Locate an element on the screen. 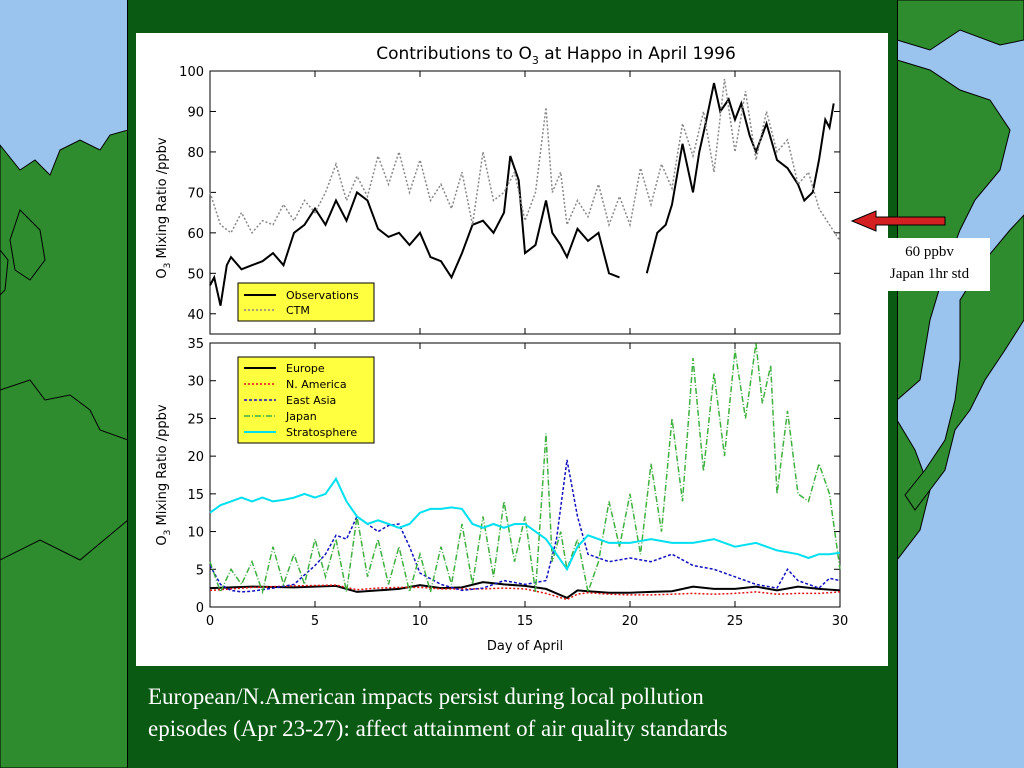 The width and height of the screenshot is (1024, 768). series-line-east-asia is located at coordinates (525, 526).